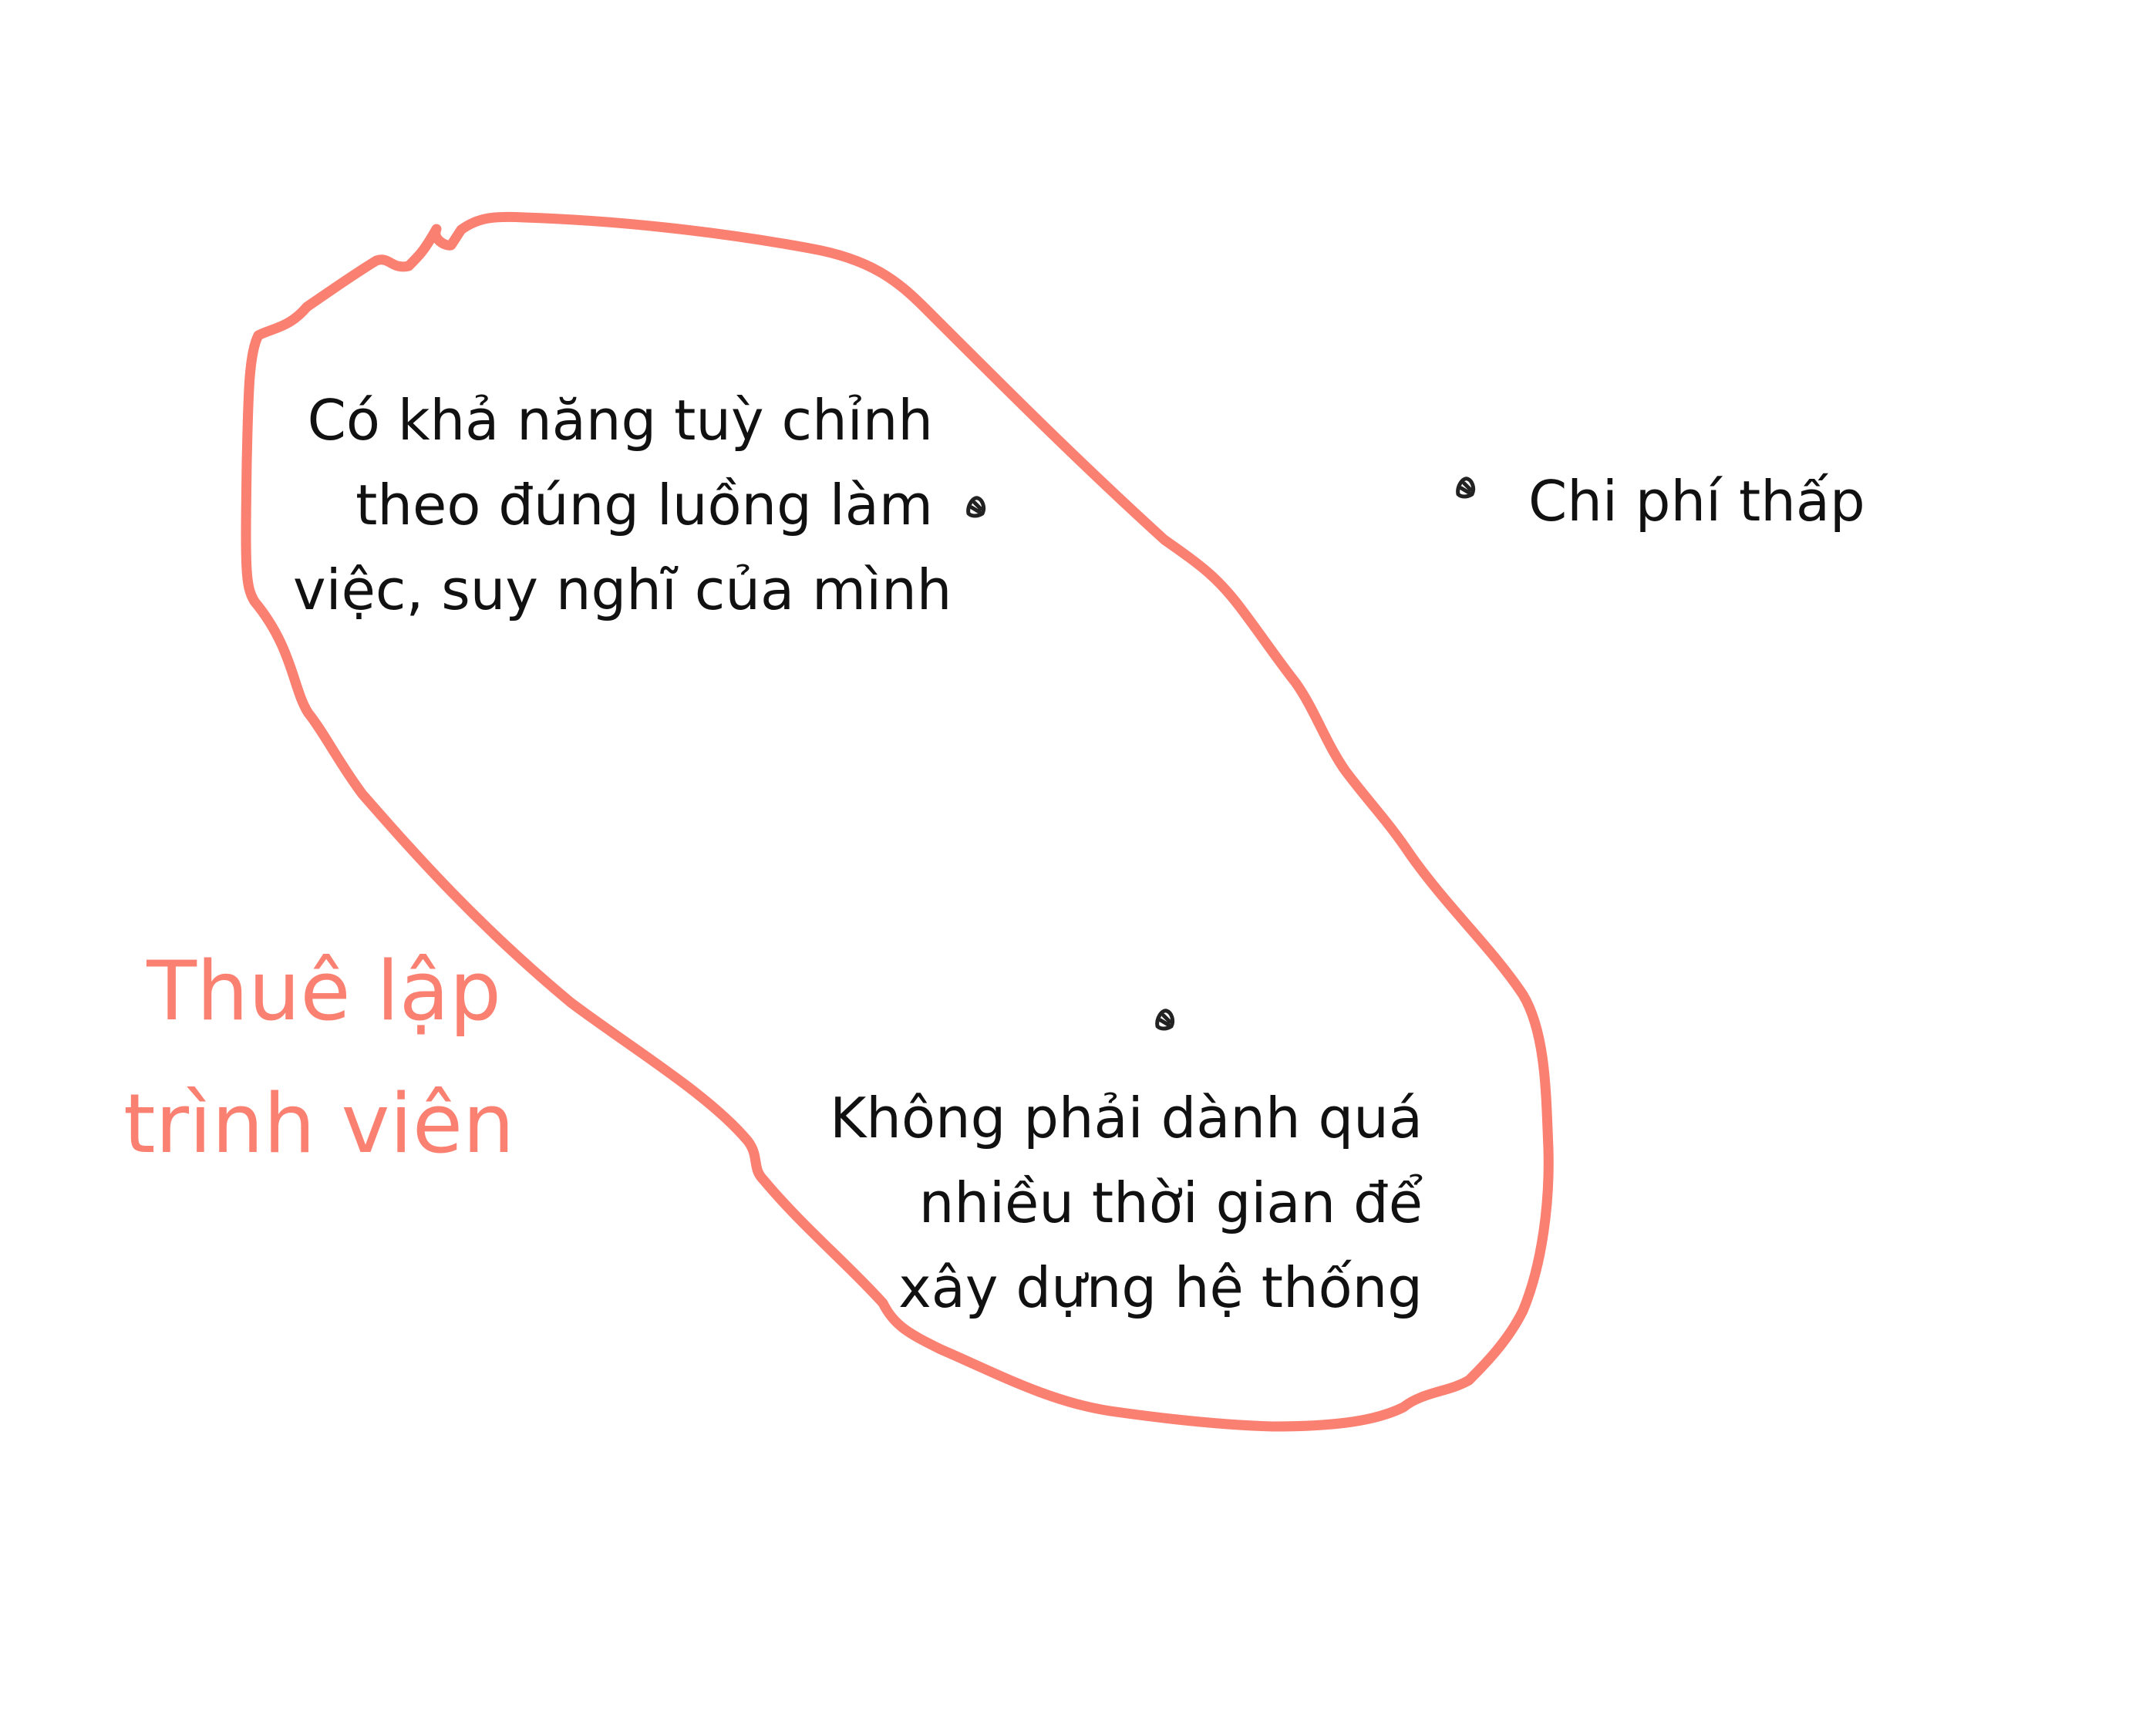 The width and height of the screenshot is (2156, 1711). Describe the element at coordinates (319, 1123) in the screenshot. I see `cluster-label-line: trình viên` at that location.